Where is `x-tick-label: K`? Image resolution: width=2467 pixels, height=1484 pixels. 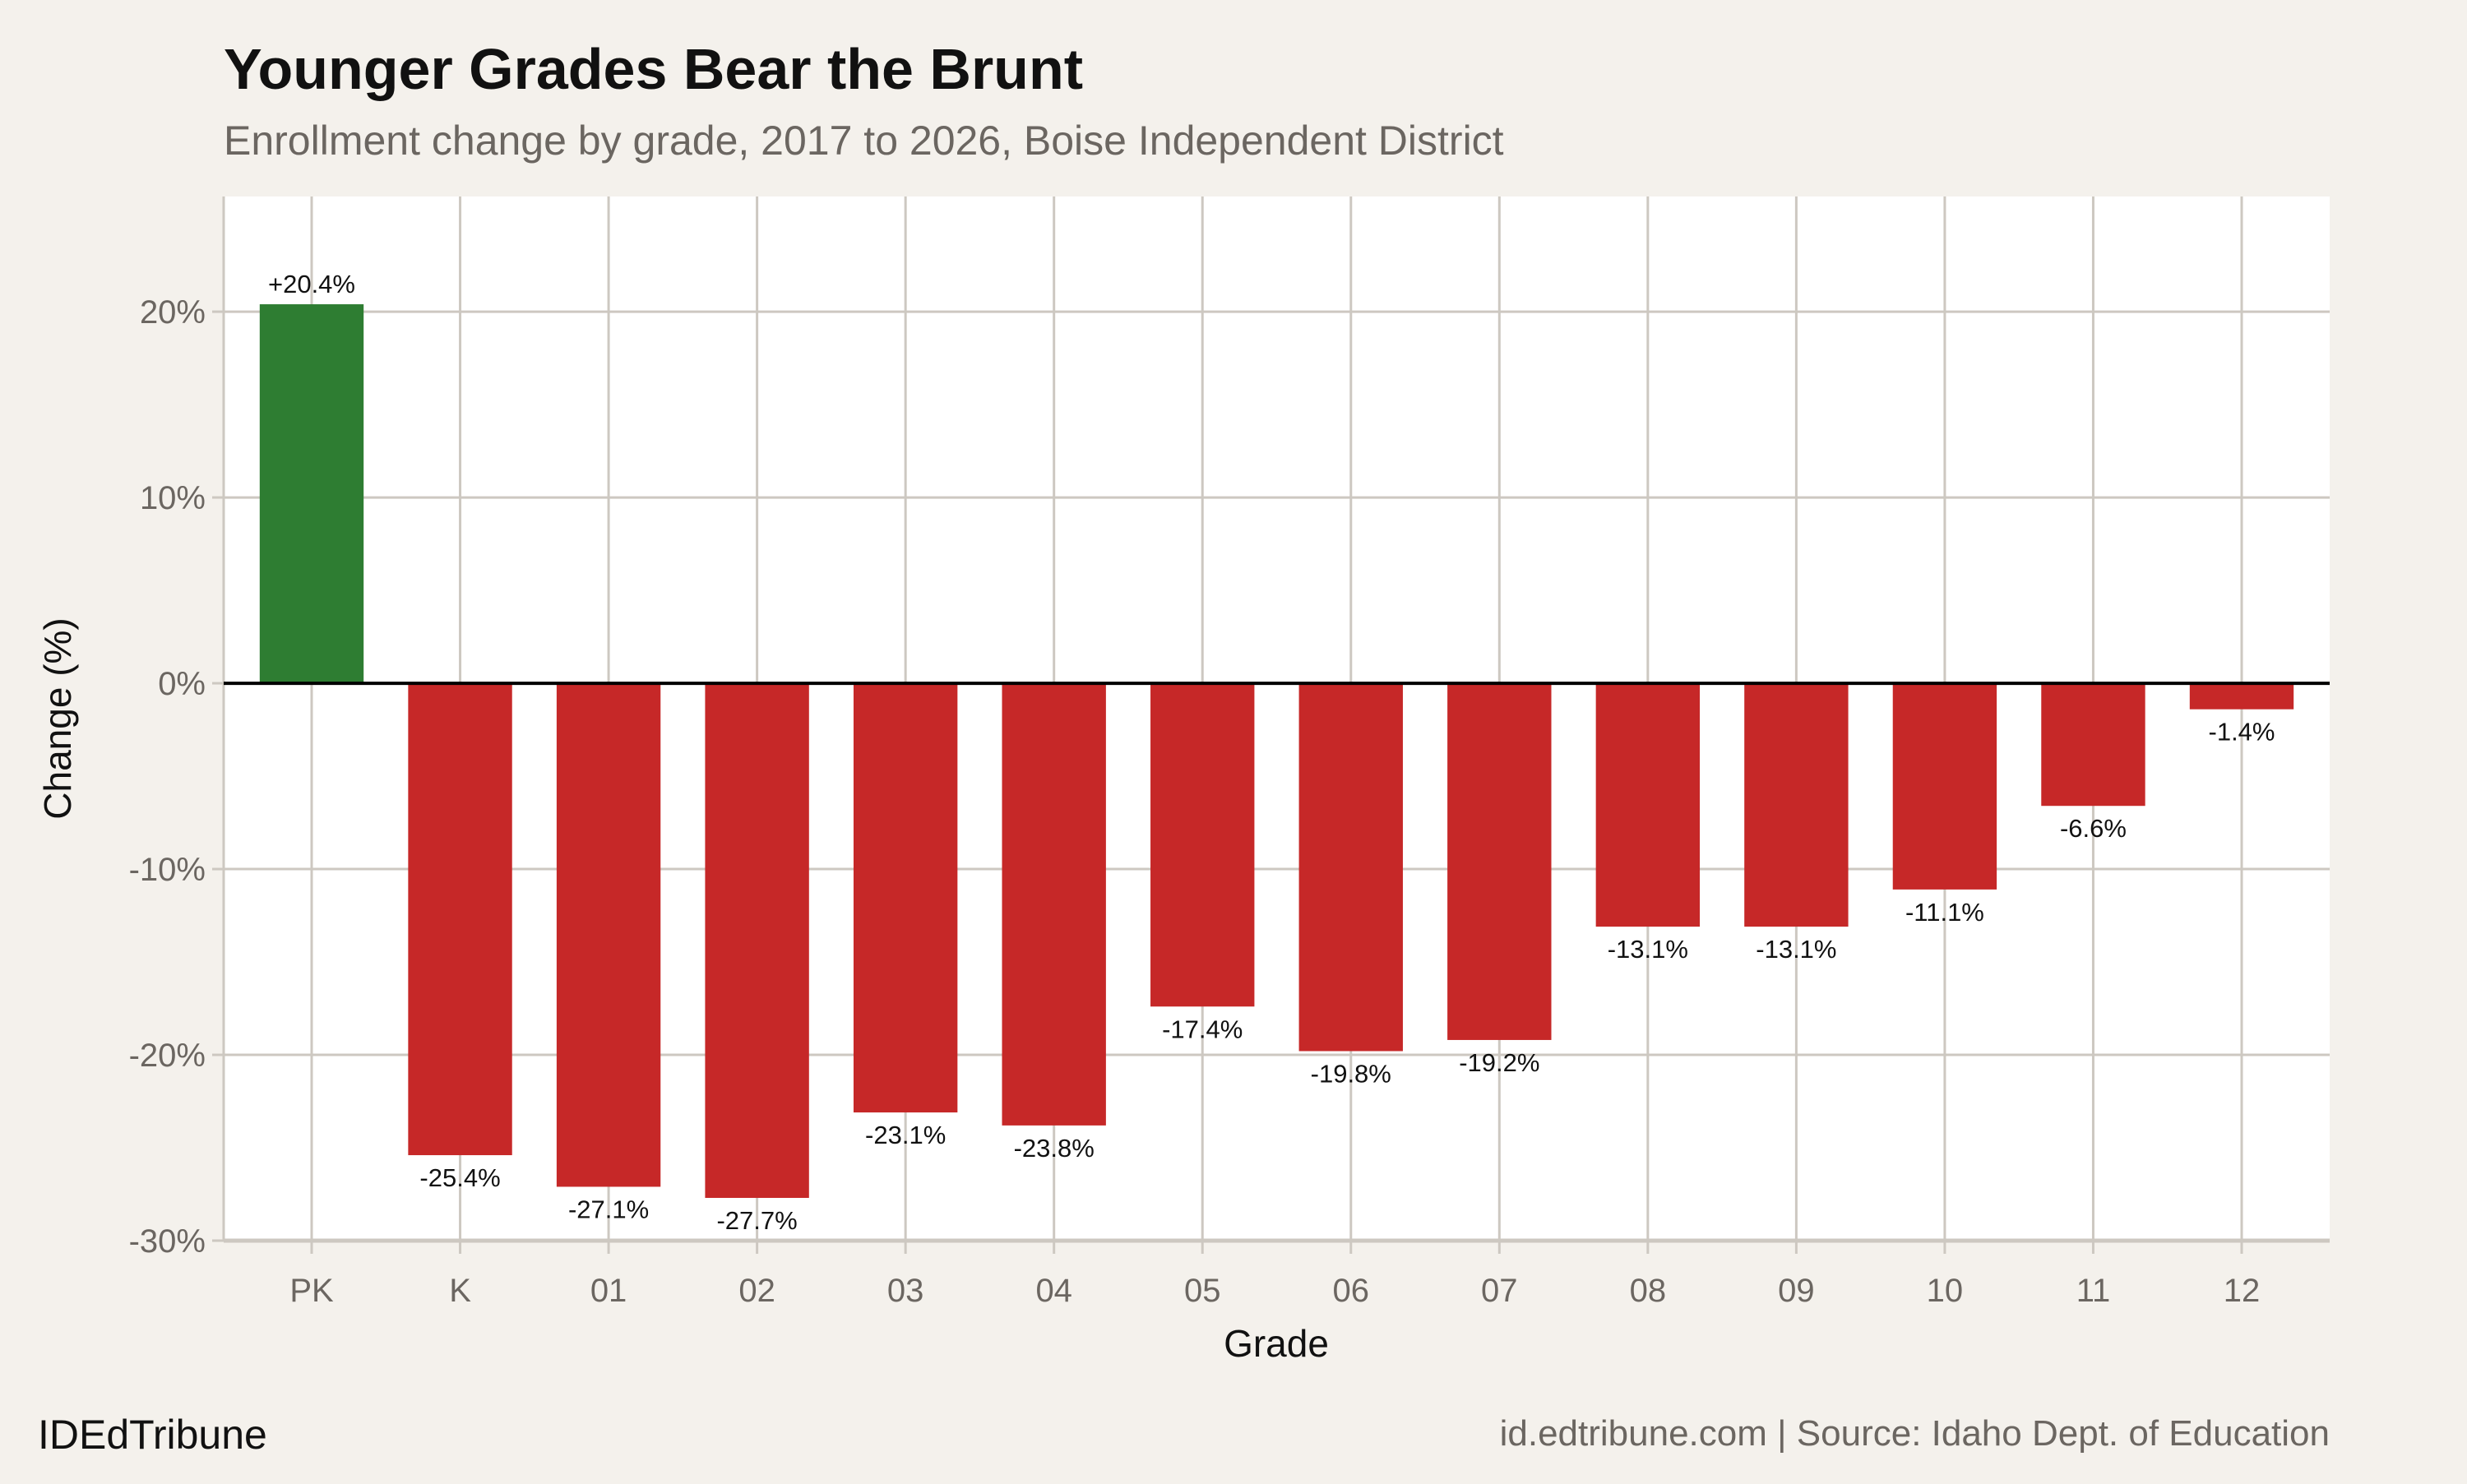
x-tick-label: K is located at coordinates (460, 1291).